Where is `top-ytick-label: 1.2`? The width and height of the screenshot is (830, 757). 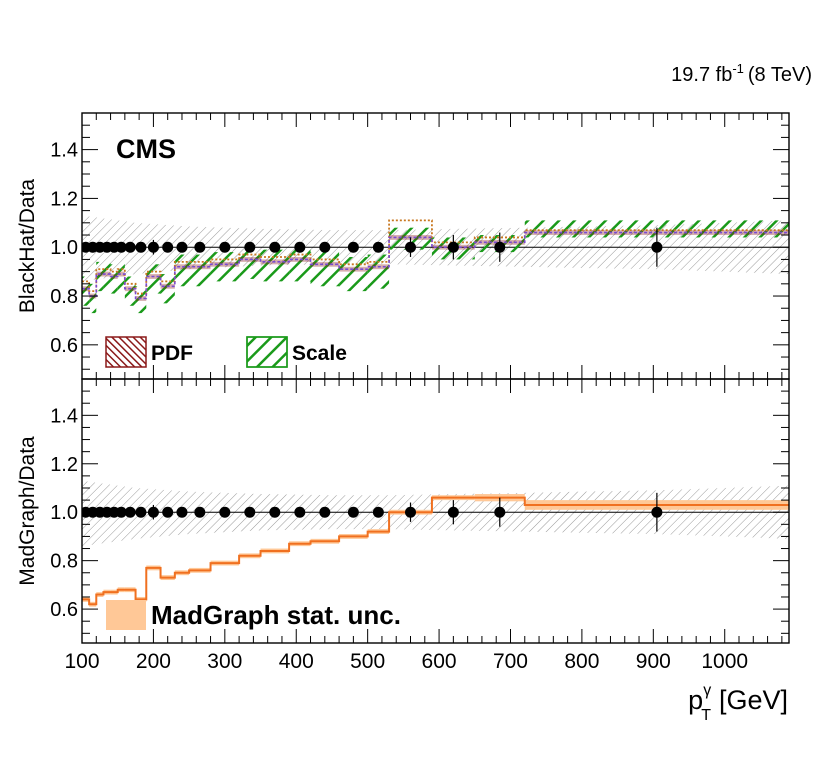
top-ytick-label: 1.2 is located at coordinates (64, 199).